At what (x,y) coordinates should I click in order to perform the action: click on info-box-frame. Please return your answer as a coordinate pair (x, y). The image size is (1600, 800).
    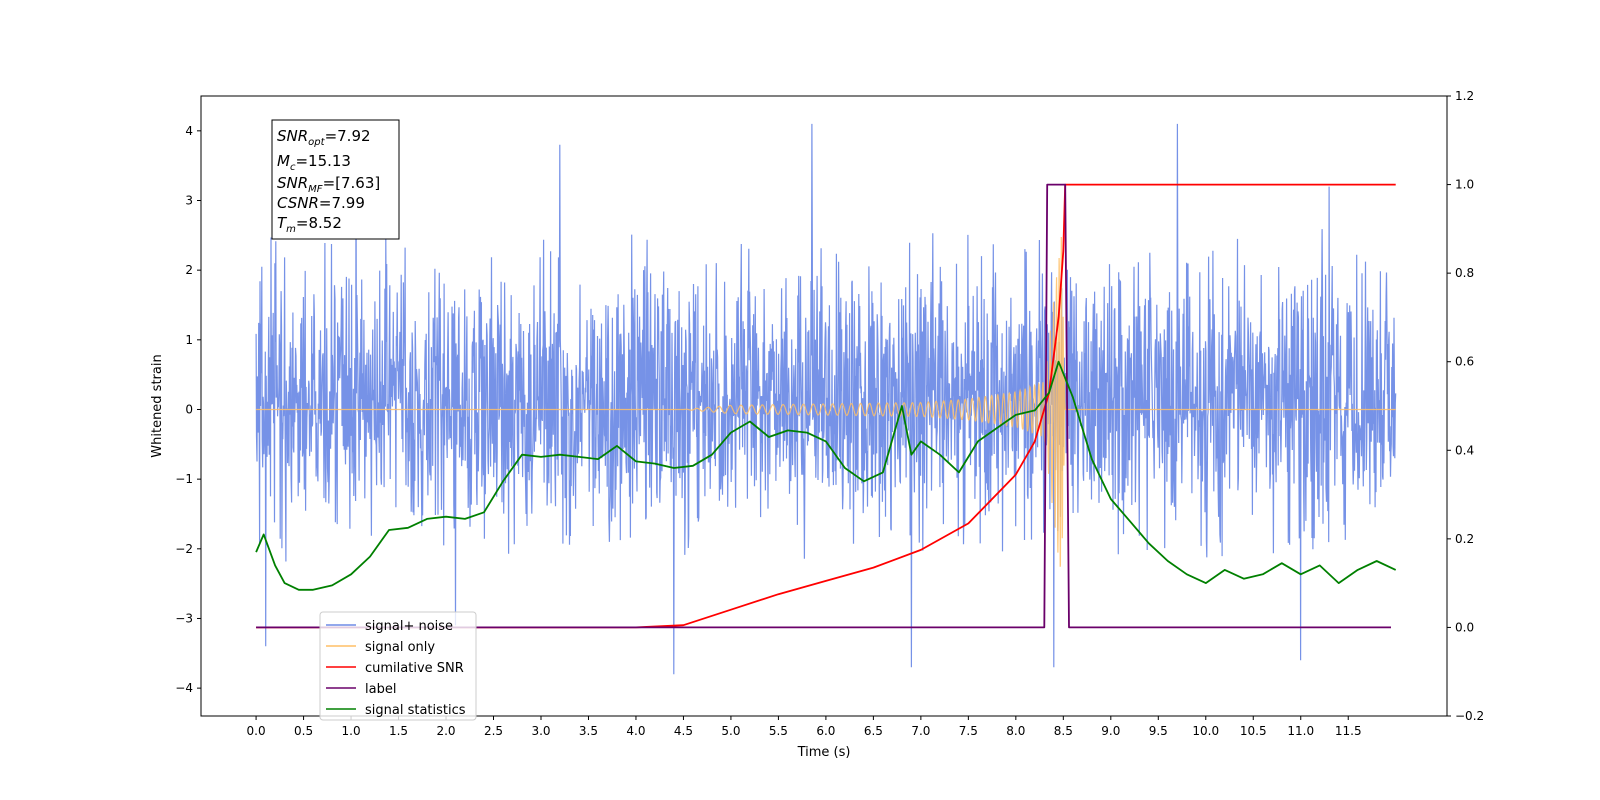
    Looking at the image, I should click on (335, 179).